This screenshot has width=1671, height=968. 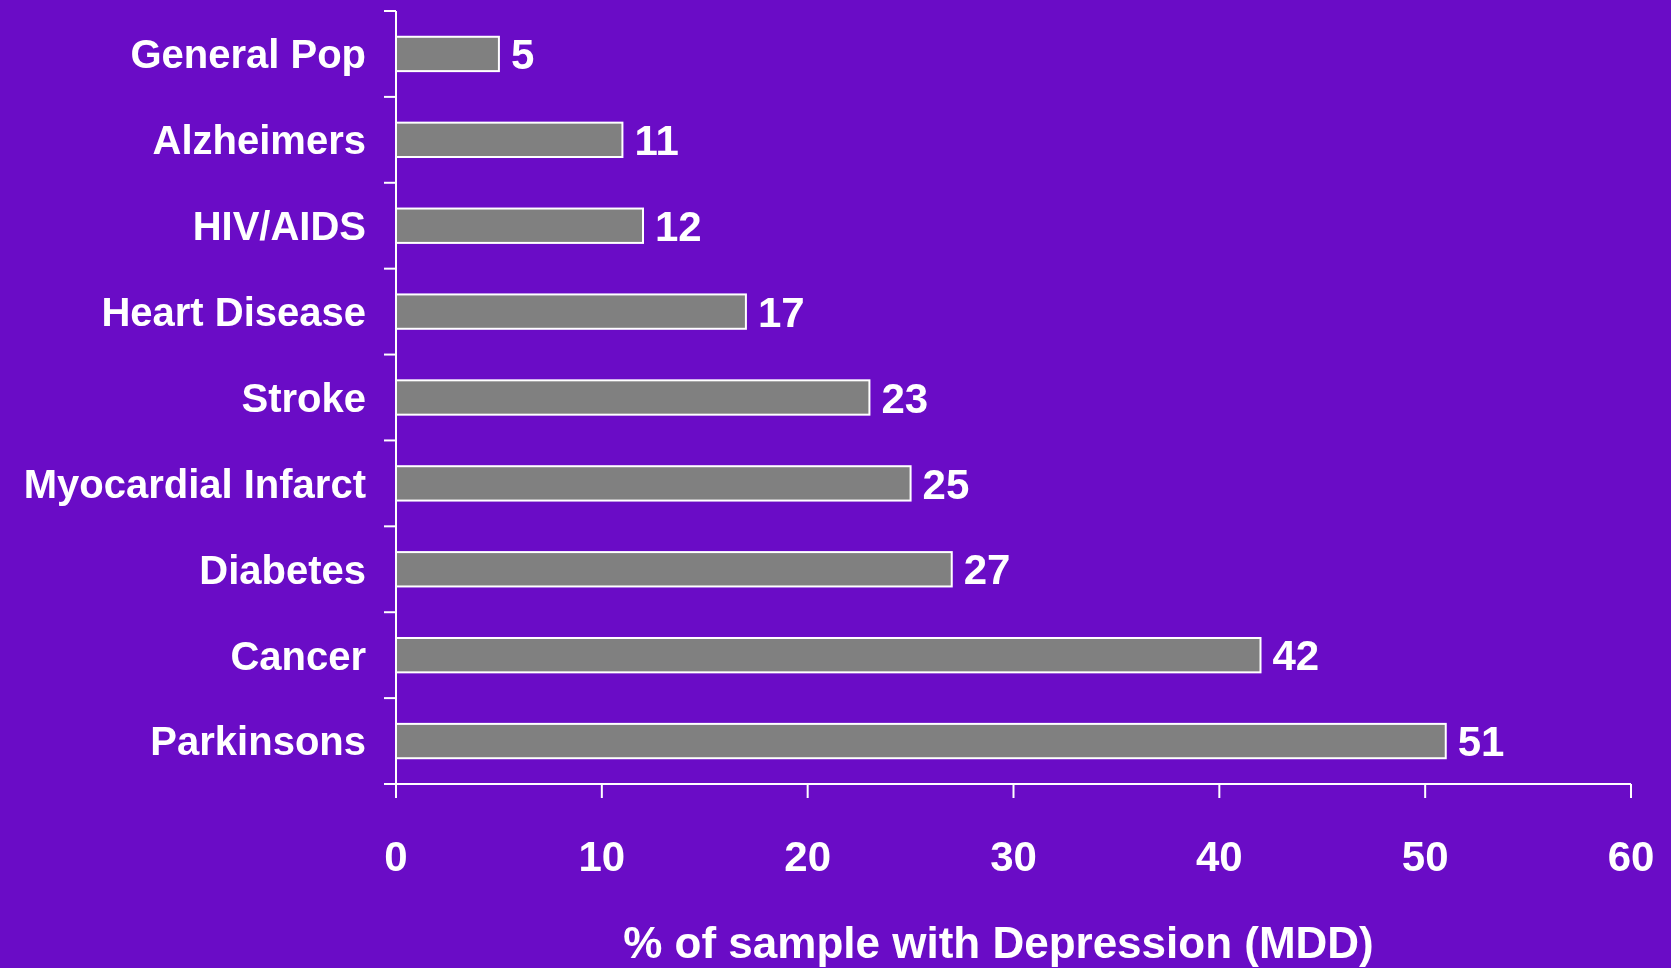 What do you see at coordinates (303, 397) in the screenshot?
I see `y-tick-label: Stroke` at bounding box center [303, 397].